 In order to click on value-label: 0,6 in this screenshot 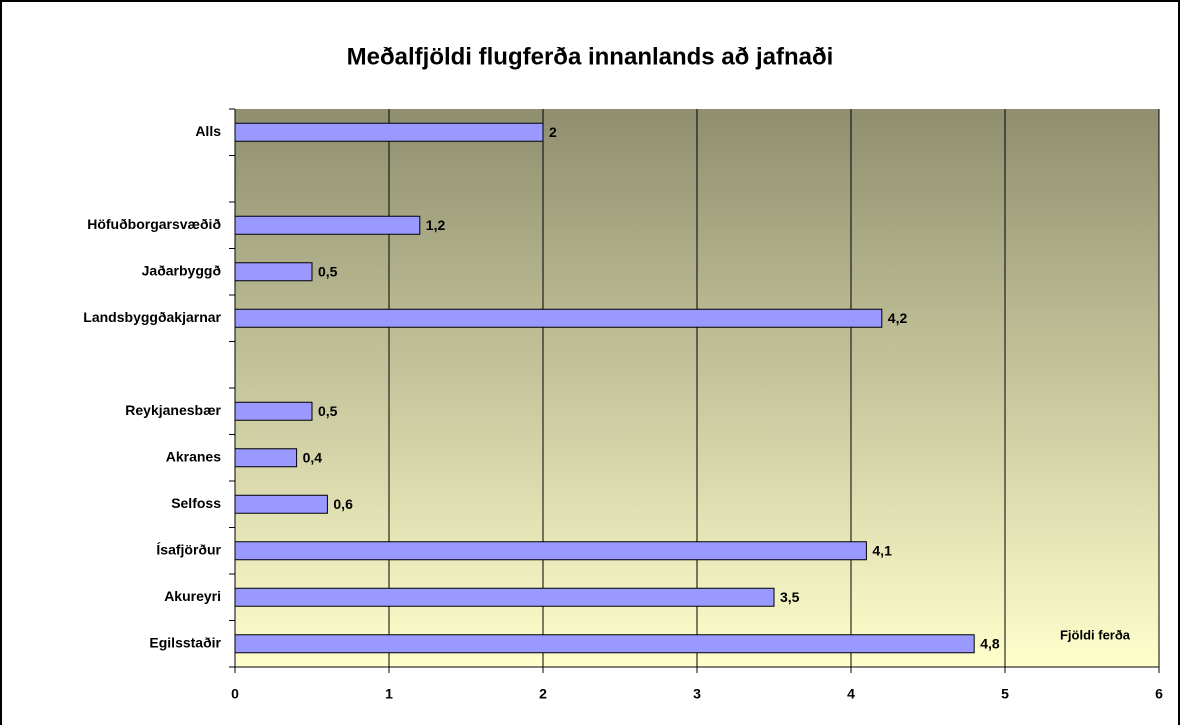, I will do `click(343, 504)`.